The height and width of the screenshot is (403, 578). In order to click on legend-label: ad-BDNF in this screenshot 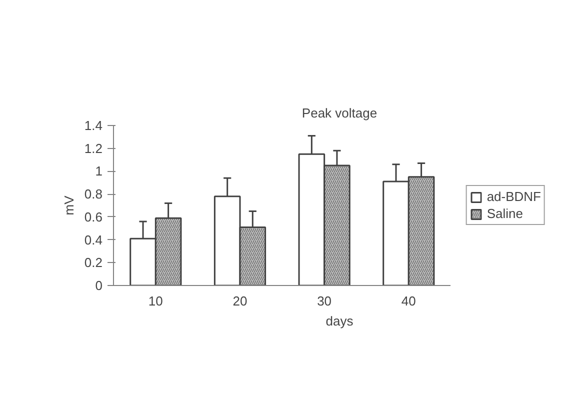, I will do `click(513, 196)`.